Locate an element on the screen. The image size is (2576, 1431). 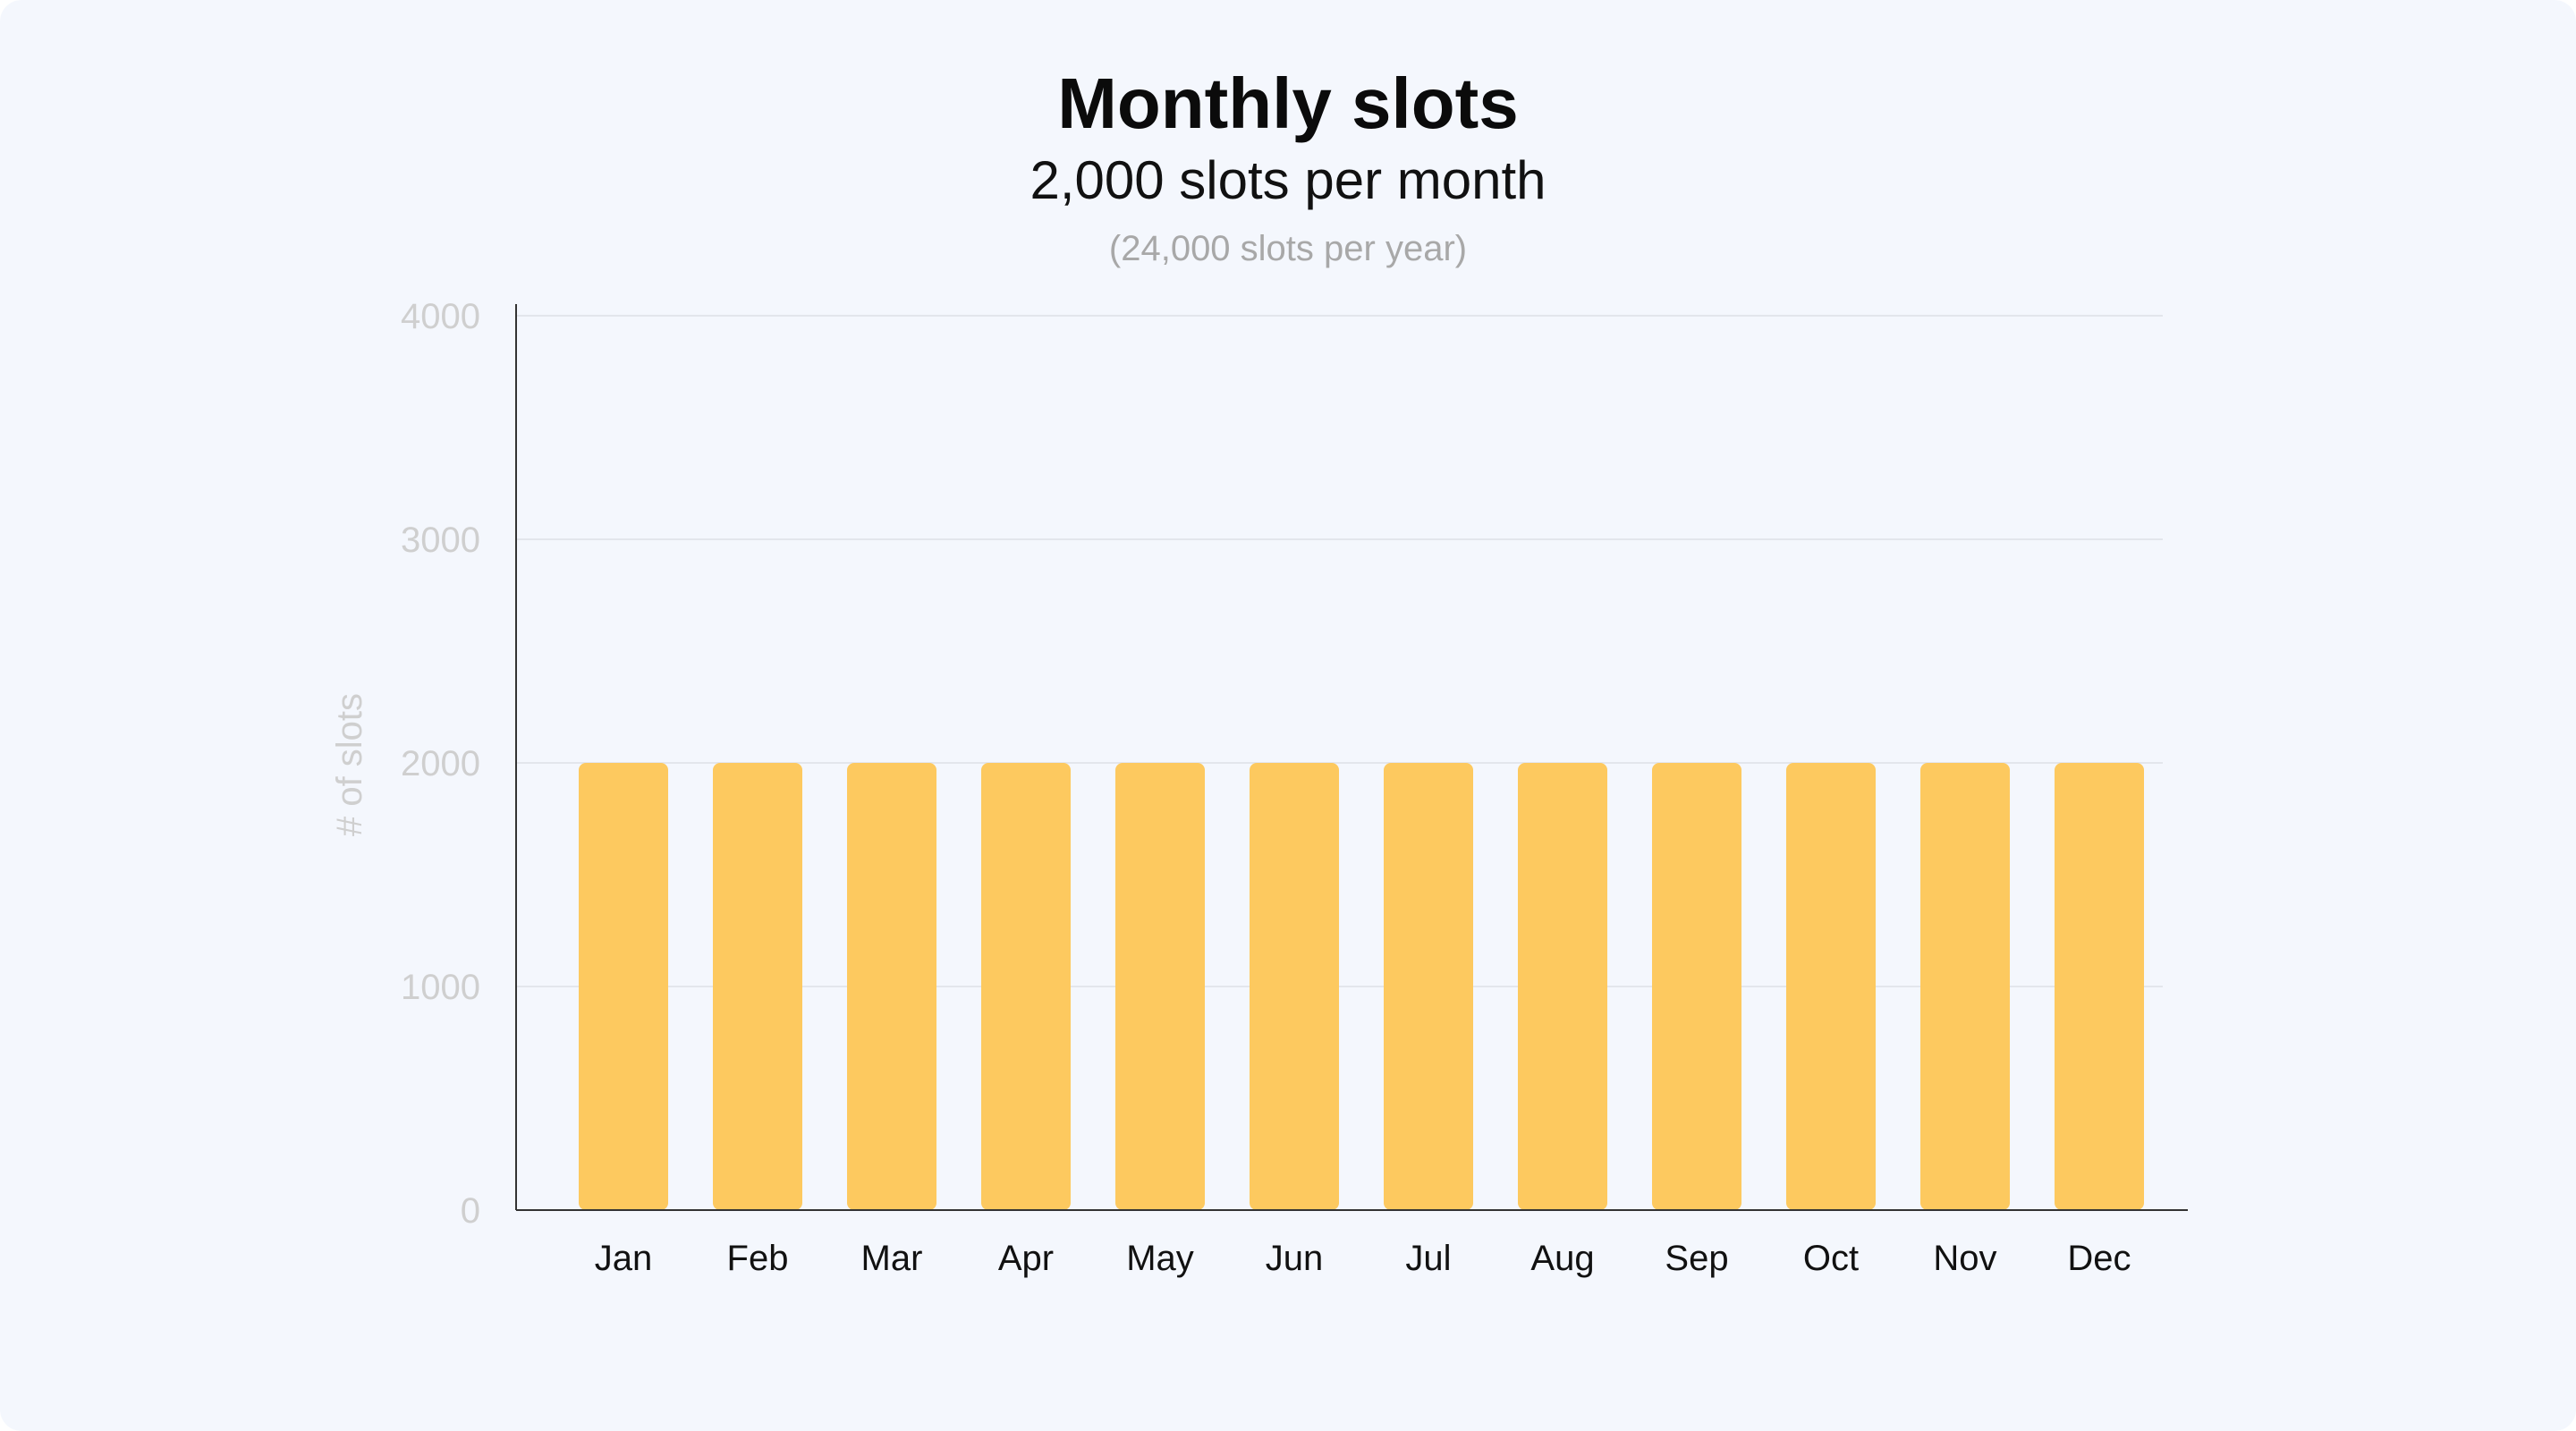
bar-mar is located at coordinates (891, 986).